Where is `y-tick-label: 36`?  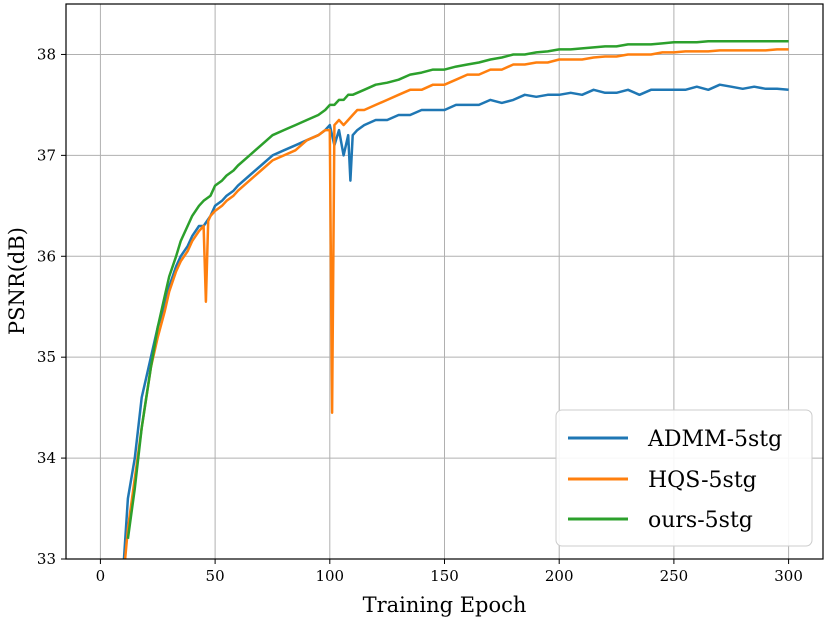 y-tick-label: 36 is located at coordinates (46, 256).